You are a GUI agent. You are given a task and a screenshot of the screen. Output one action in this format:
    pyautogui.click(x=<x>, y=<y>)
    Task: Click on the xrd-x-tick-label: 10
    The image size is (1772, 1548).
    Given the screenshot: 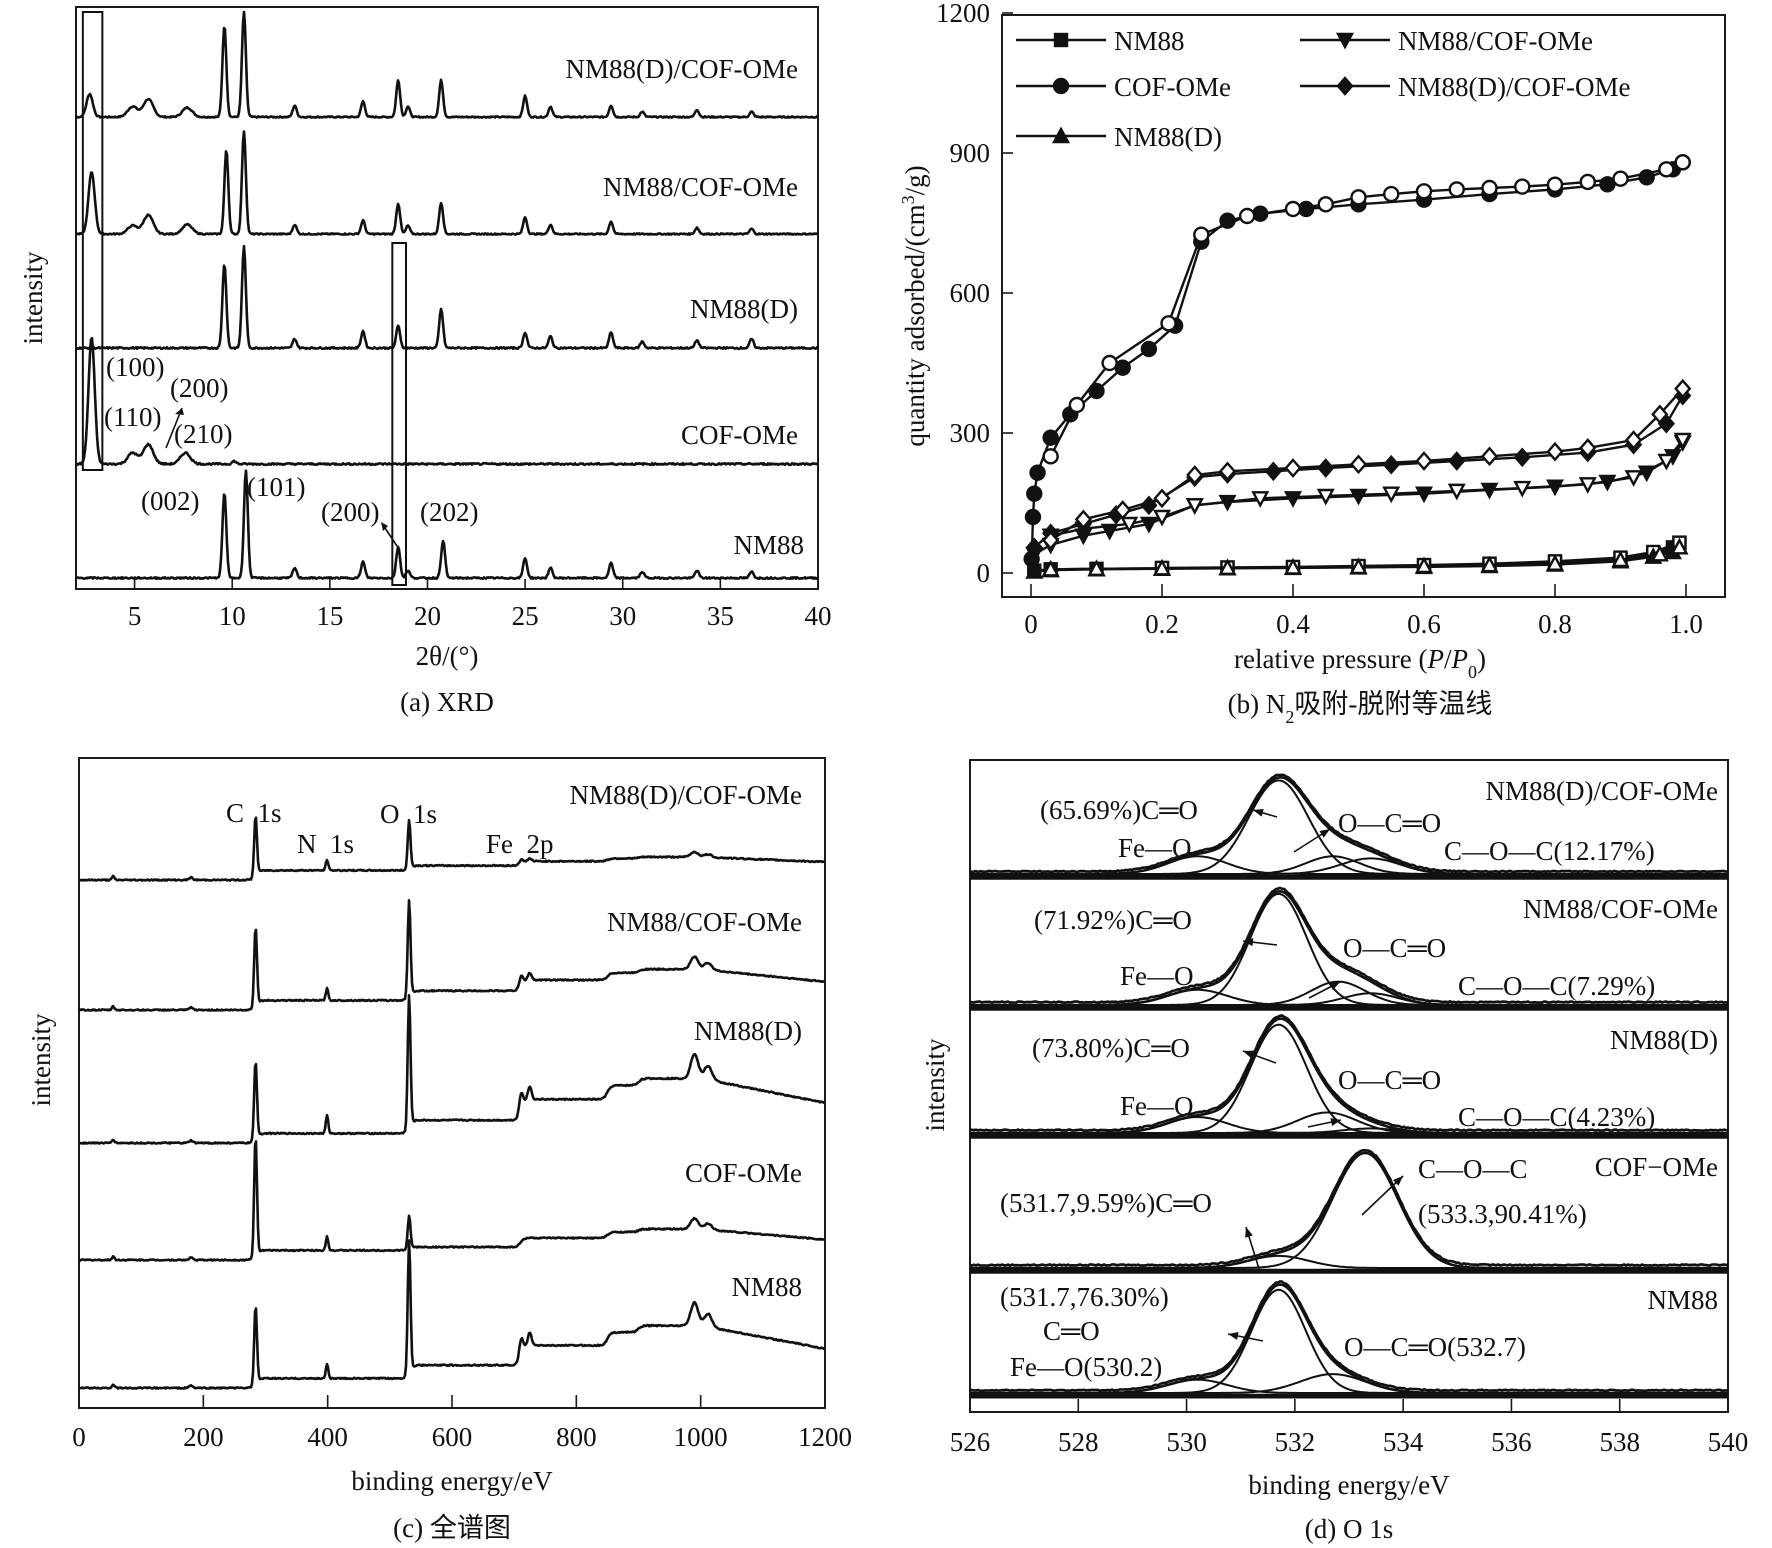 What is the action you would take?
    pyautogui.click(x=232, y=616)
    